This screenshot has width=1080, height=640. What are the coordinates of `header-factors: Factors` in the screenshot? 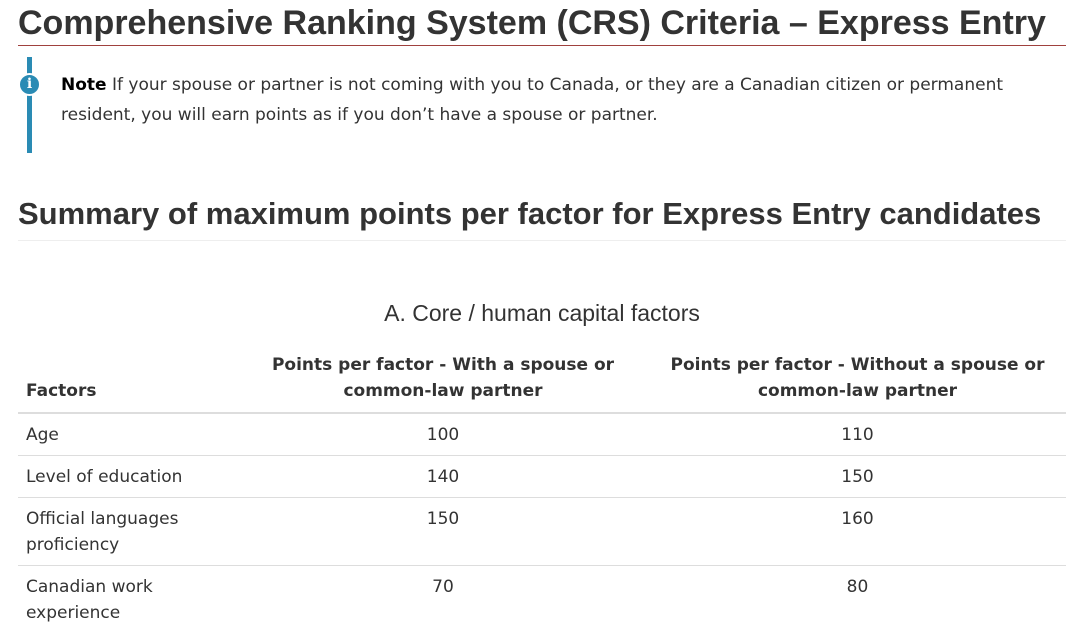 It's located at (127, 380).